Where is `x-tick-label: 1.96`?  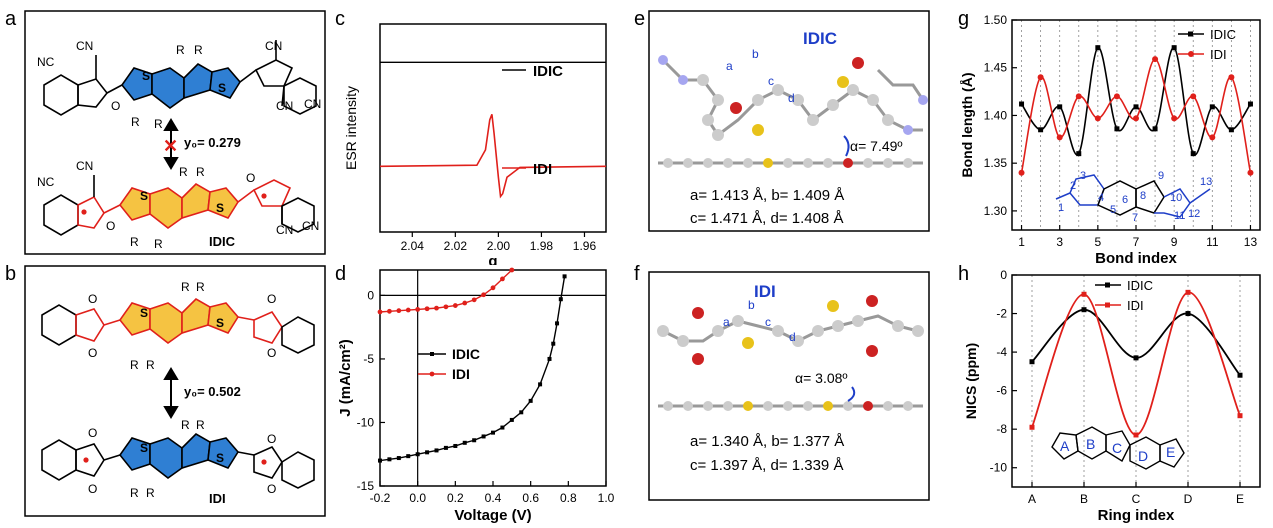
x-tick-label: 1.96 is located at coordinates (585, 246).